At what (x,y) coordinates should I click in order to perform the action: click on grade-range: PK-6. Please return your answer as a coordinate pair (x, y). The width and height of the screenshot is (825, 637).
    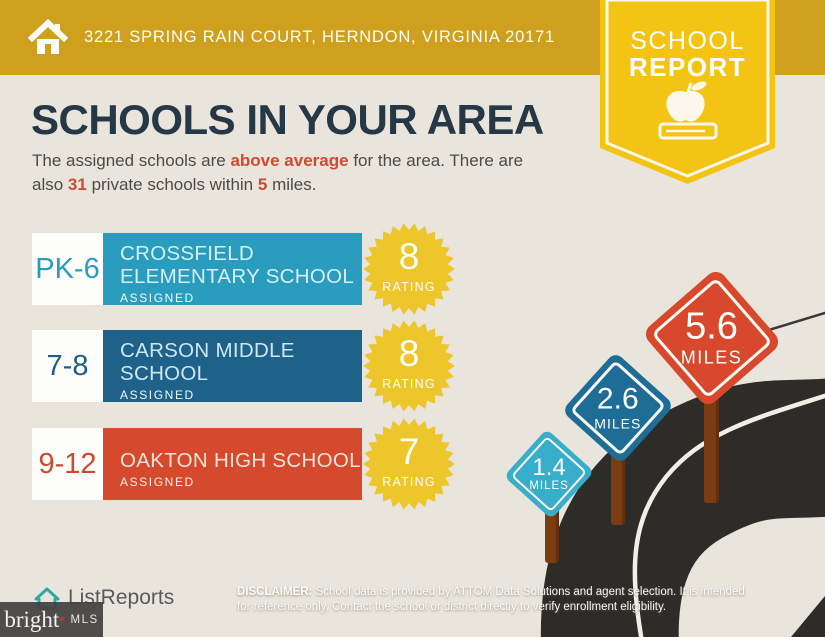
    Looking at the image, I should click on (67, 268).